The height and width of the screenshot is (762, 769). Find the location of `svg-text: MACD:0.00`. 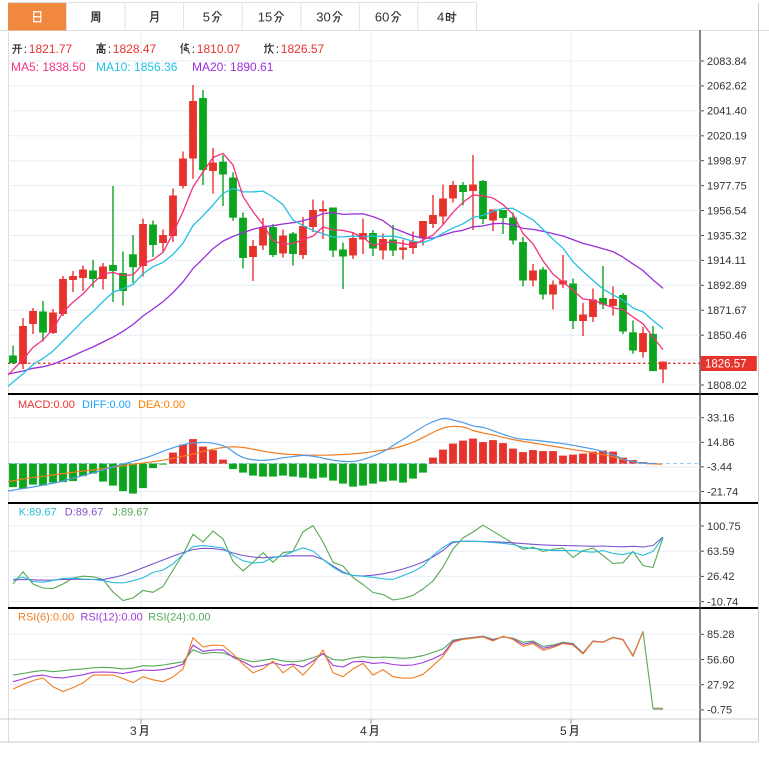

svg-text: MACD:0.00 is located at coordinates (46, 405).